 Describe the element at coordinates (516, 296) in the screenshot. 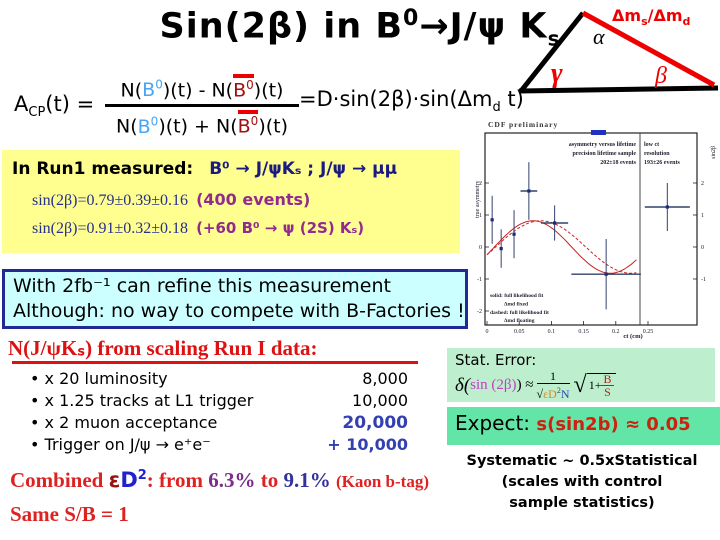

I see `svg-text: solid: full likelihood fit` at that location.